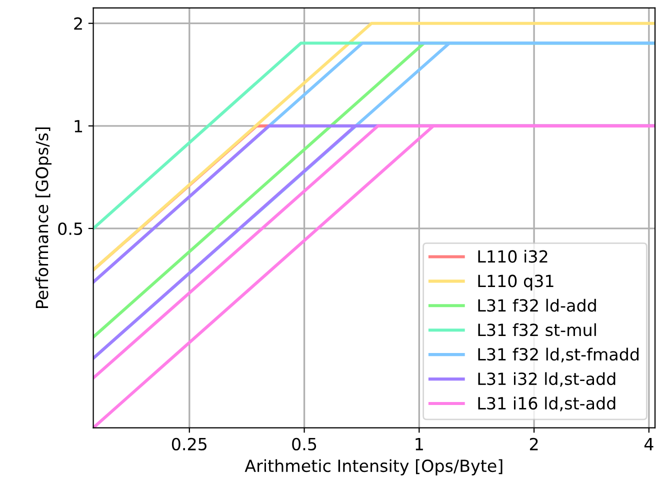 This screenshot has width=657, height=494. What do you see at coordinates (537, 329) in the screenshot?
I see `legend-label: L31 f32 st-mul` at bounding box center [537, 329].